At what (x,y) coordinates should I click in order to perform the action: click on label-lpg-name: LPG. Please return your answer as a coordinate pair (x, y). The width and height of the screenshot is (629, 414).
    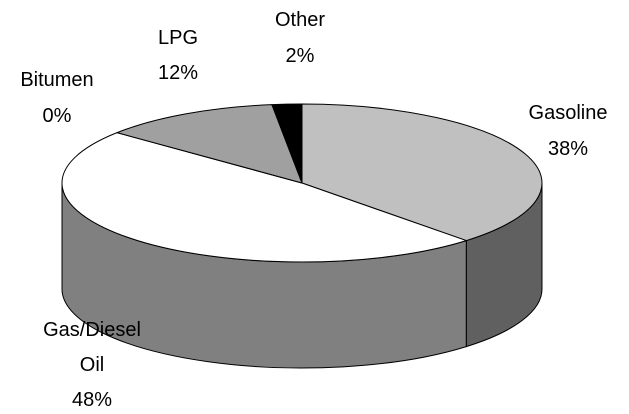
    Looking at the image, I should click on (178, 38).